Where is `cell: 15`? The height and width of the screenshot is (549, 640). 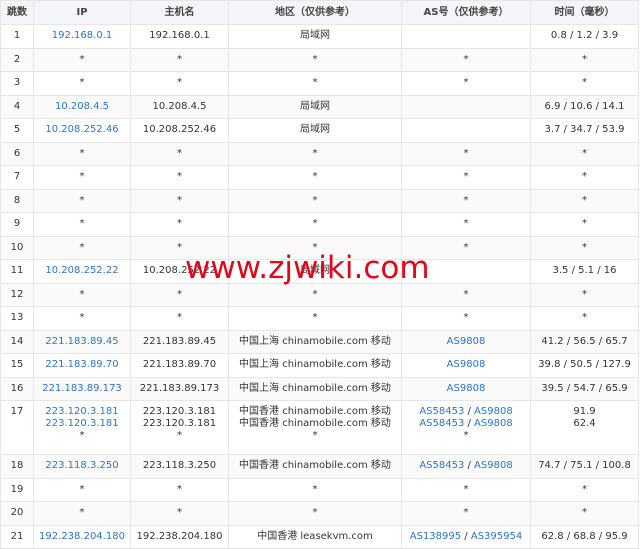 cell: 15 is located at coordinates (17, 365).